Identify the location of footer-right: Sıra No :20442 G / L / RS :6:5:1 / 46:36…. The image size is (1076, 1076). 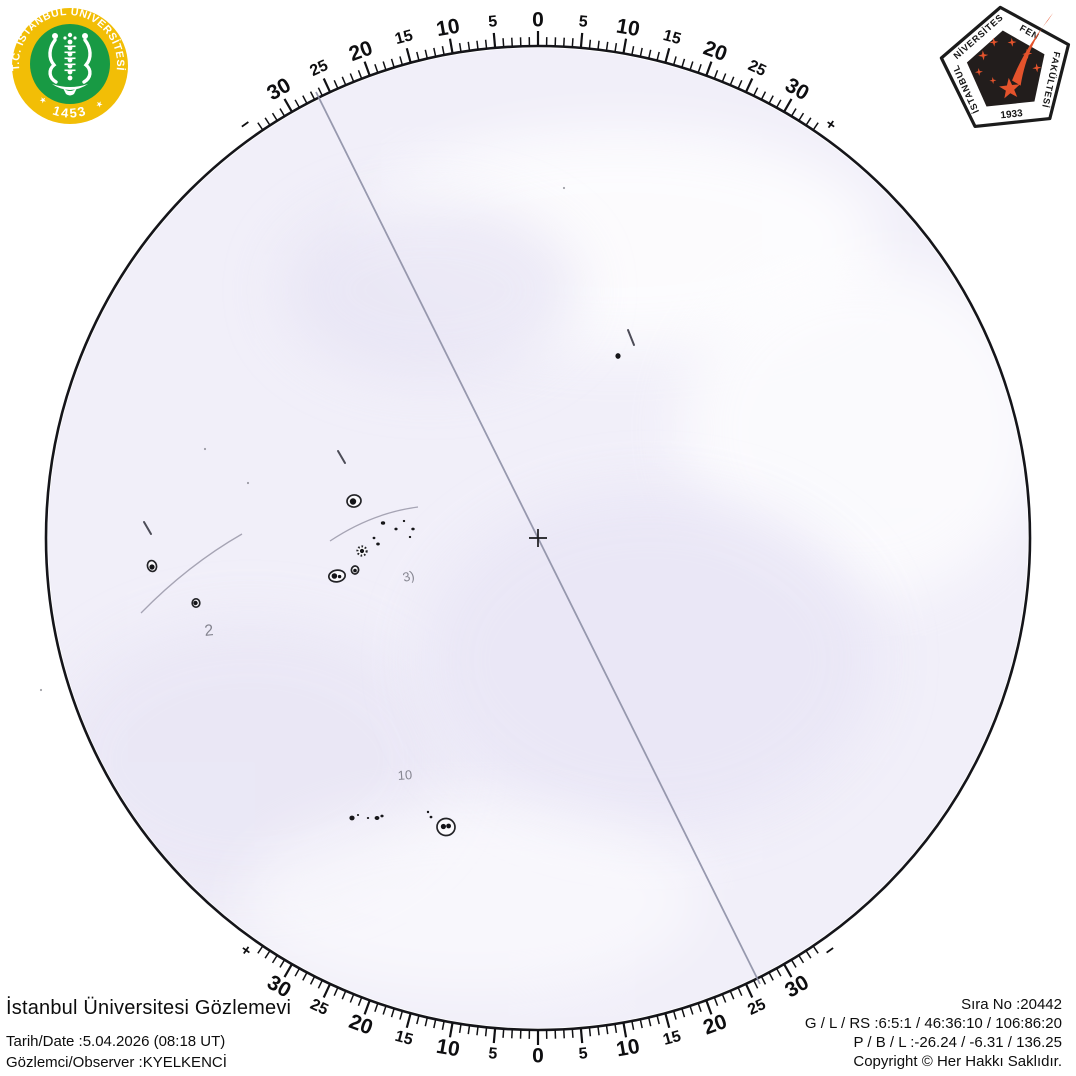
(933, 1033).